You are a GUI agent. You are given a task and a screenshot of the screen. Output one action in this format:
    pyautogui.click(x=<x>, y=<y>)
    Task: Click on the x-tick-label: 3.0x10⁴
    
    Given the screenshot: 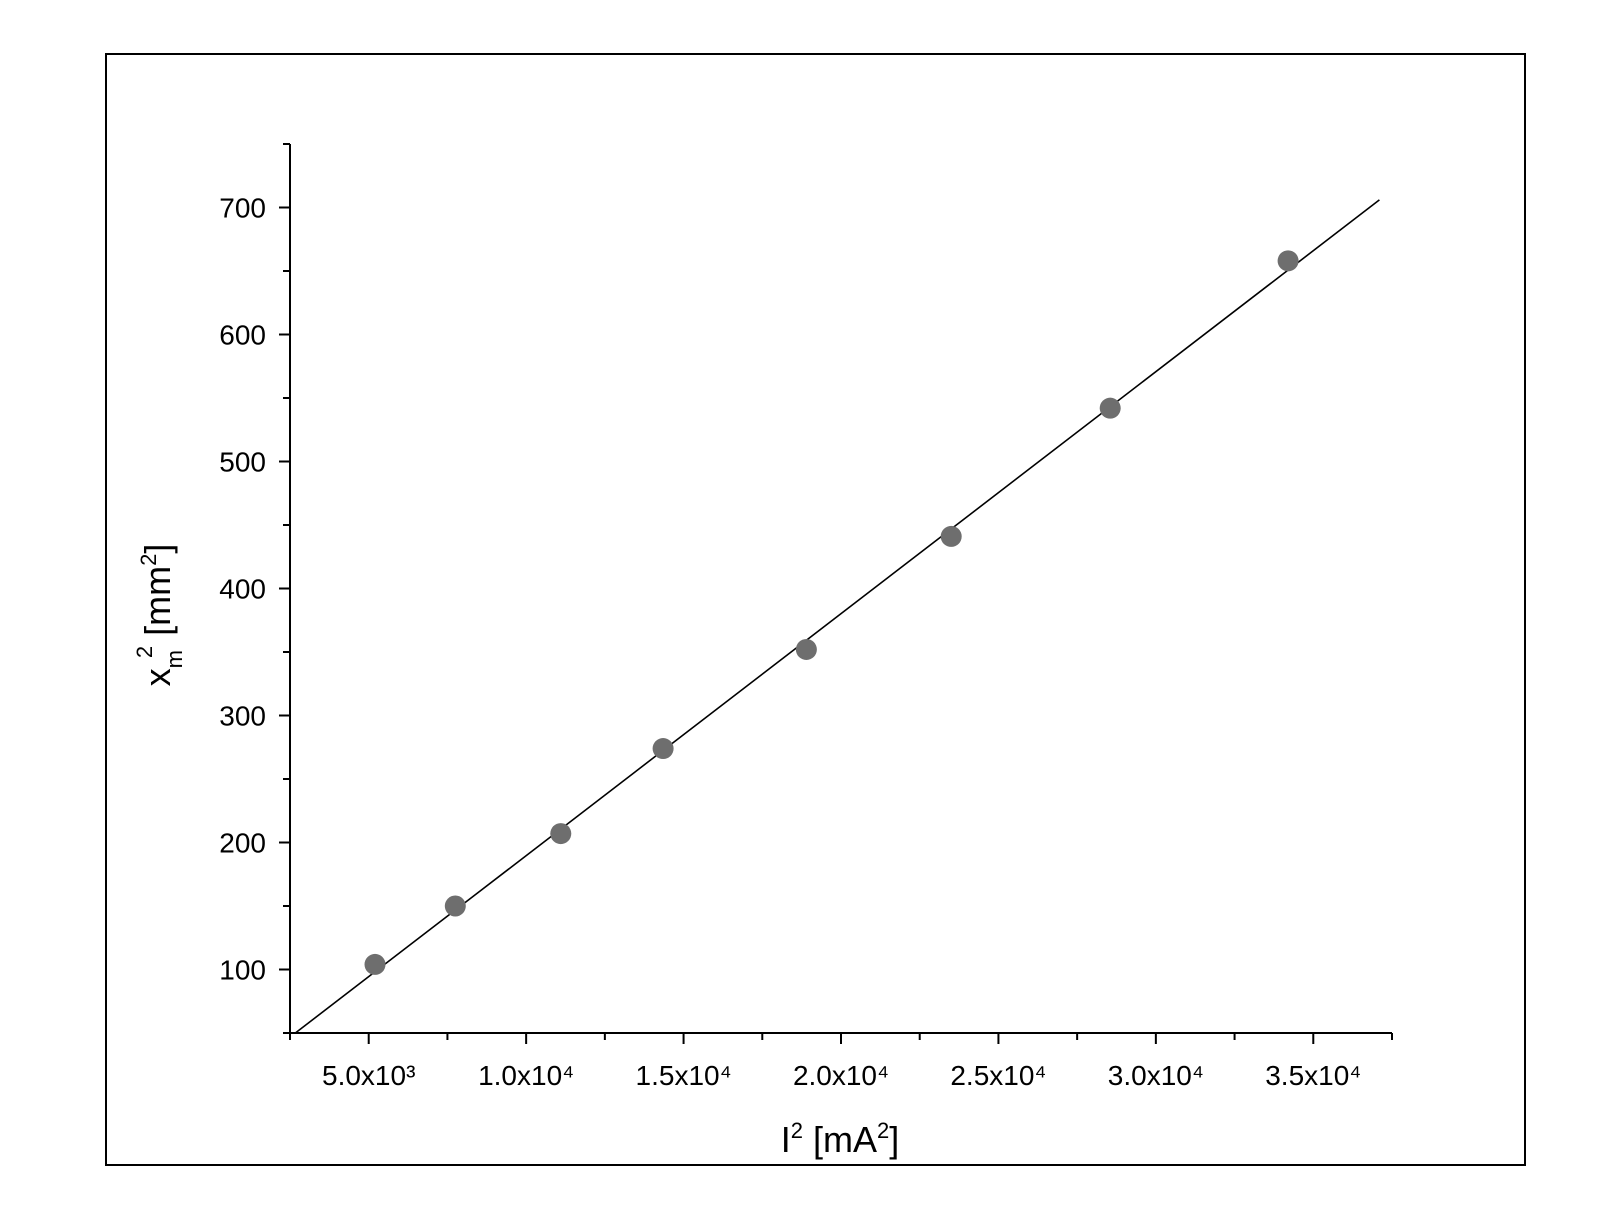 What is the action you would take?
    pyautogui.click(x=1156, y=1075)
    